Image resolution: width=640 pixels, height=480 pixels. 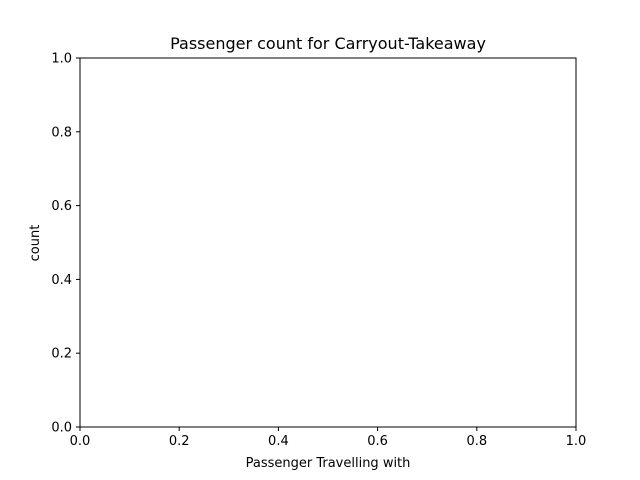 I want to click on y-axis-ticks: 0.0 0.2 0.4 0.6 0.8 1.0, so click(x=65, y=244).